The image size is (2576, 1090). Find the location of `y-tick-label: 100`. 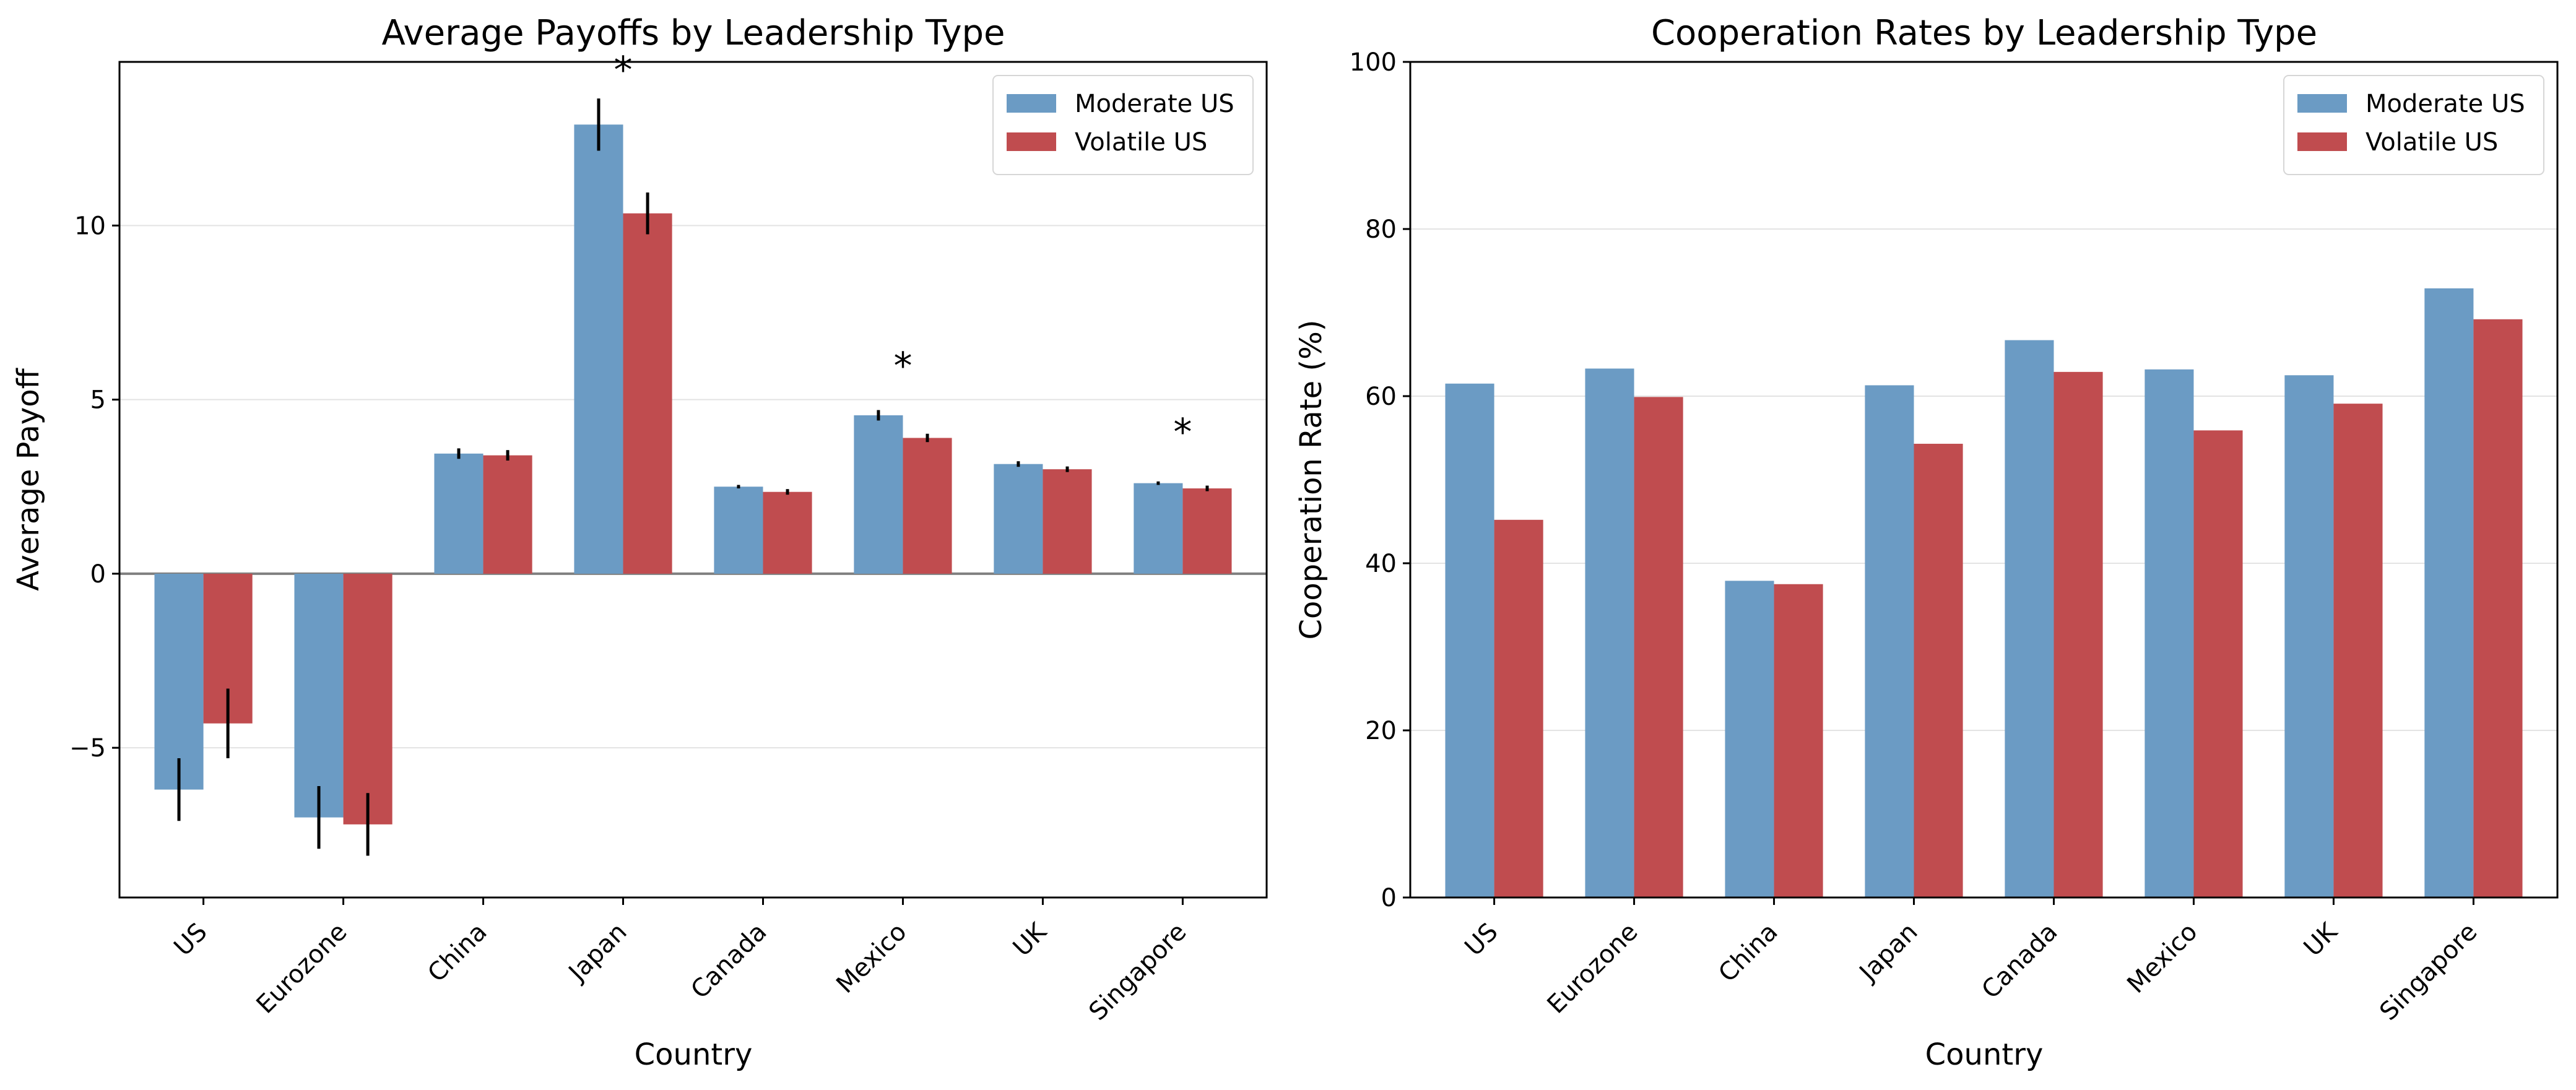

y-tick-label: 100 is located at coordinates (1373, 62).